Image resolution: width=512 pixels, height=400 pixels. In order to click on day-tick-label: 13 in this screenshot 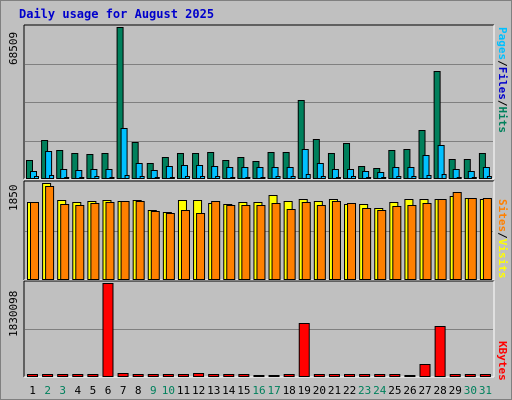, I will do `click(213, 390)`.